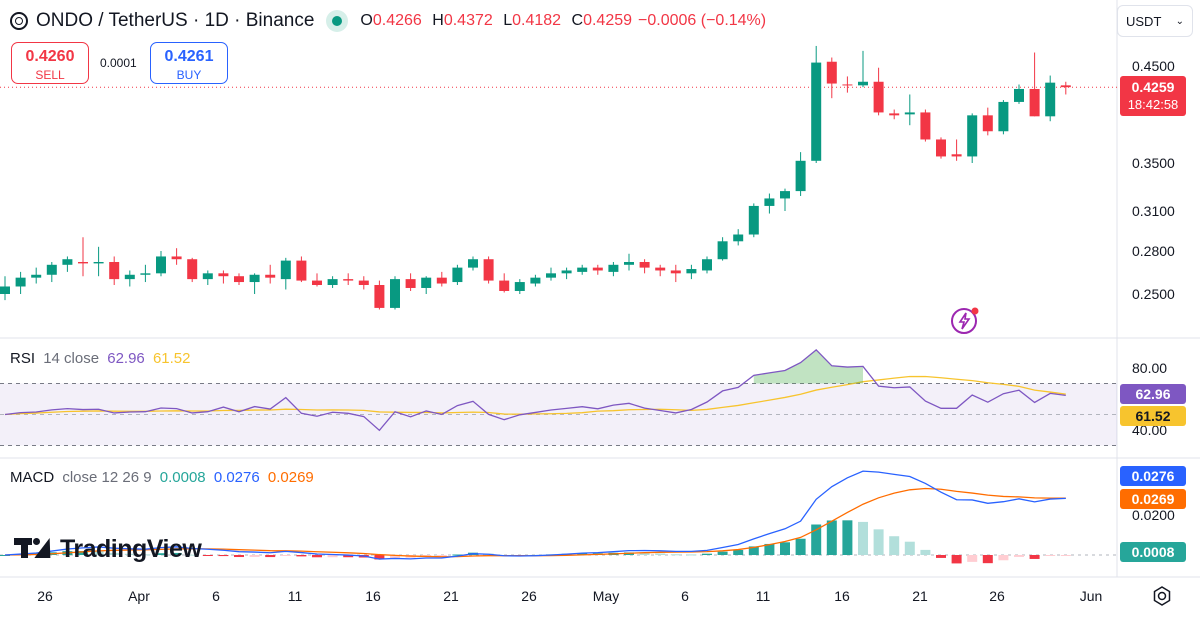 The image size is (1200, 618). Describe the element at coordinates (189, 63) in the screenshot. I see `buy-button: 0.4261 BUY` at that location.